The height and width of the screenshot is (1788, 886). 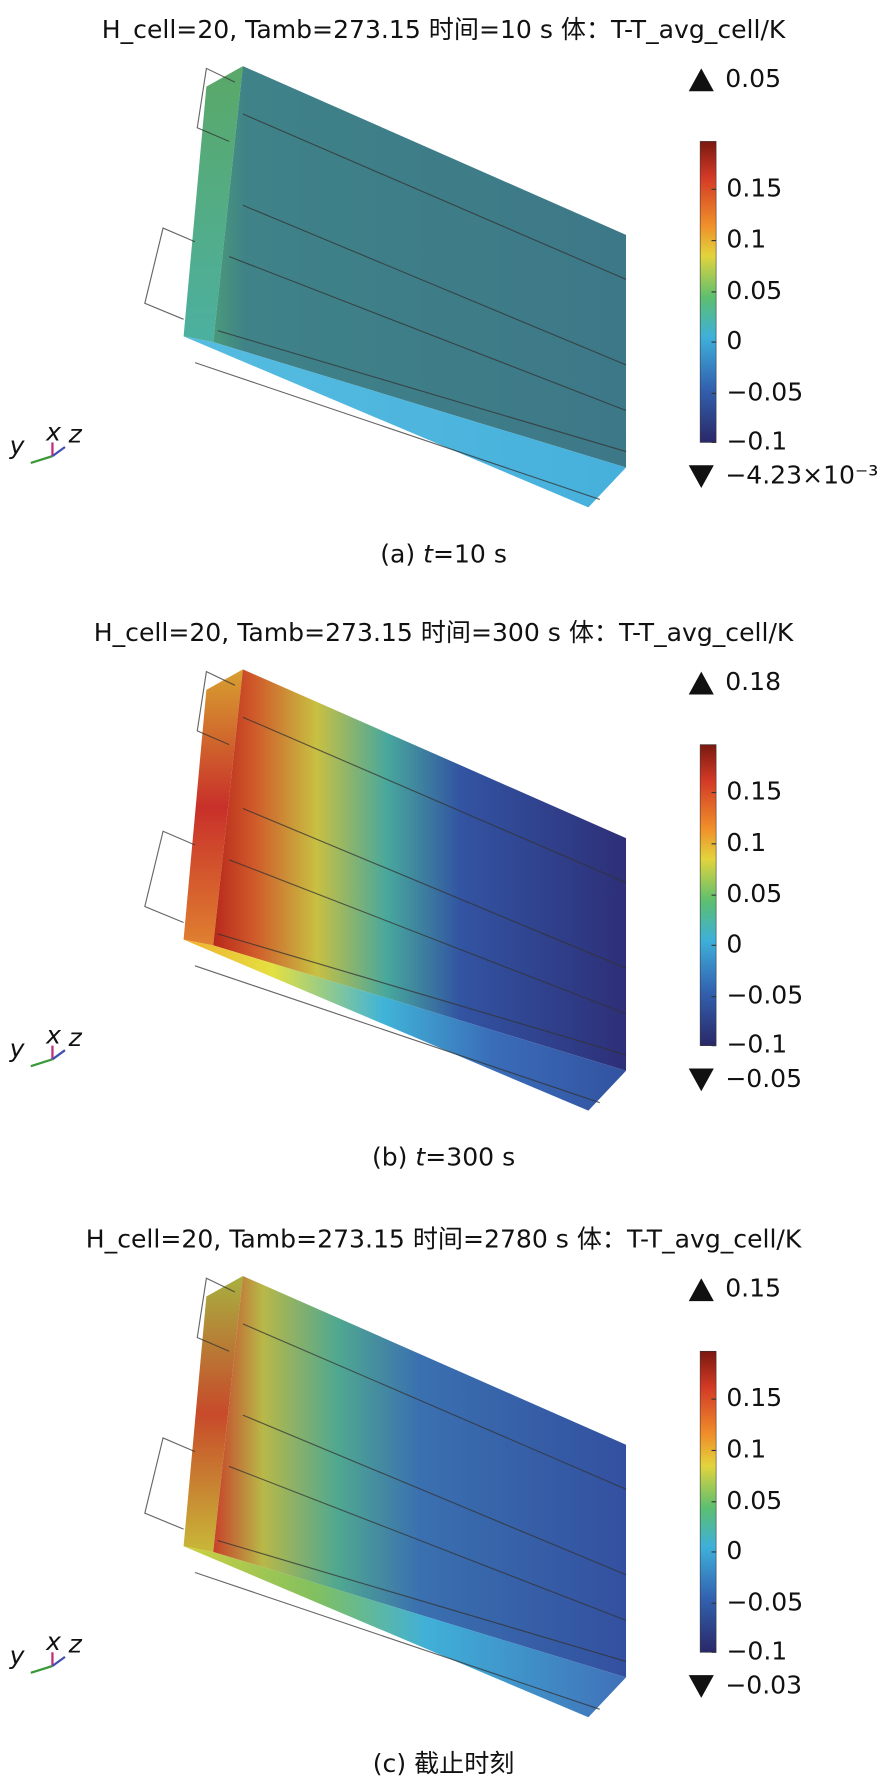 I want to click on max-label: 0.18, so click(x=753, y=681).